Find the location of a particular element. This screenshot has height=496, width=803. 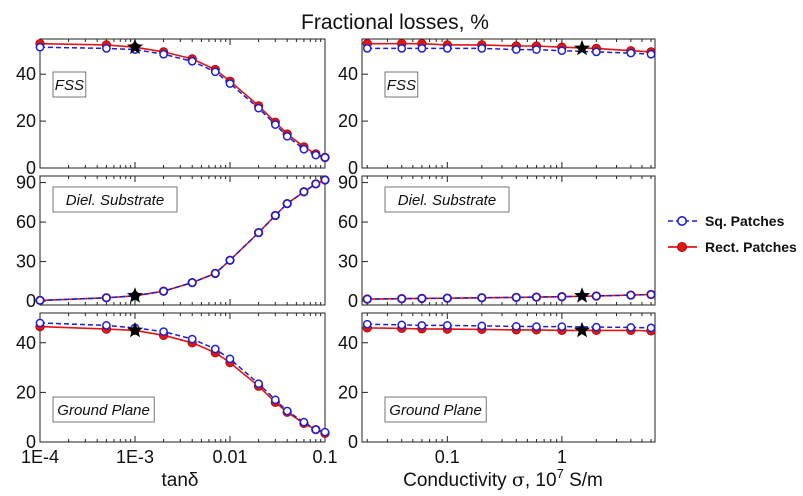

panel-diel-sigma: 0 30 60 90 Diel. Substrate is located at coordinates (497, 242).